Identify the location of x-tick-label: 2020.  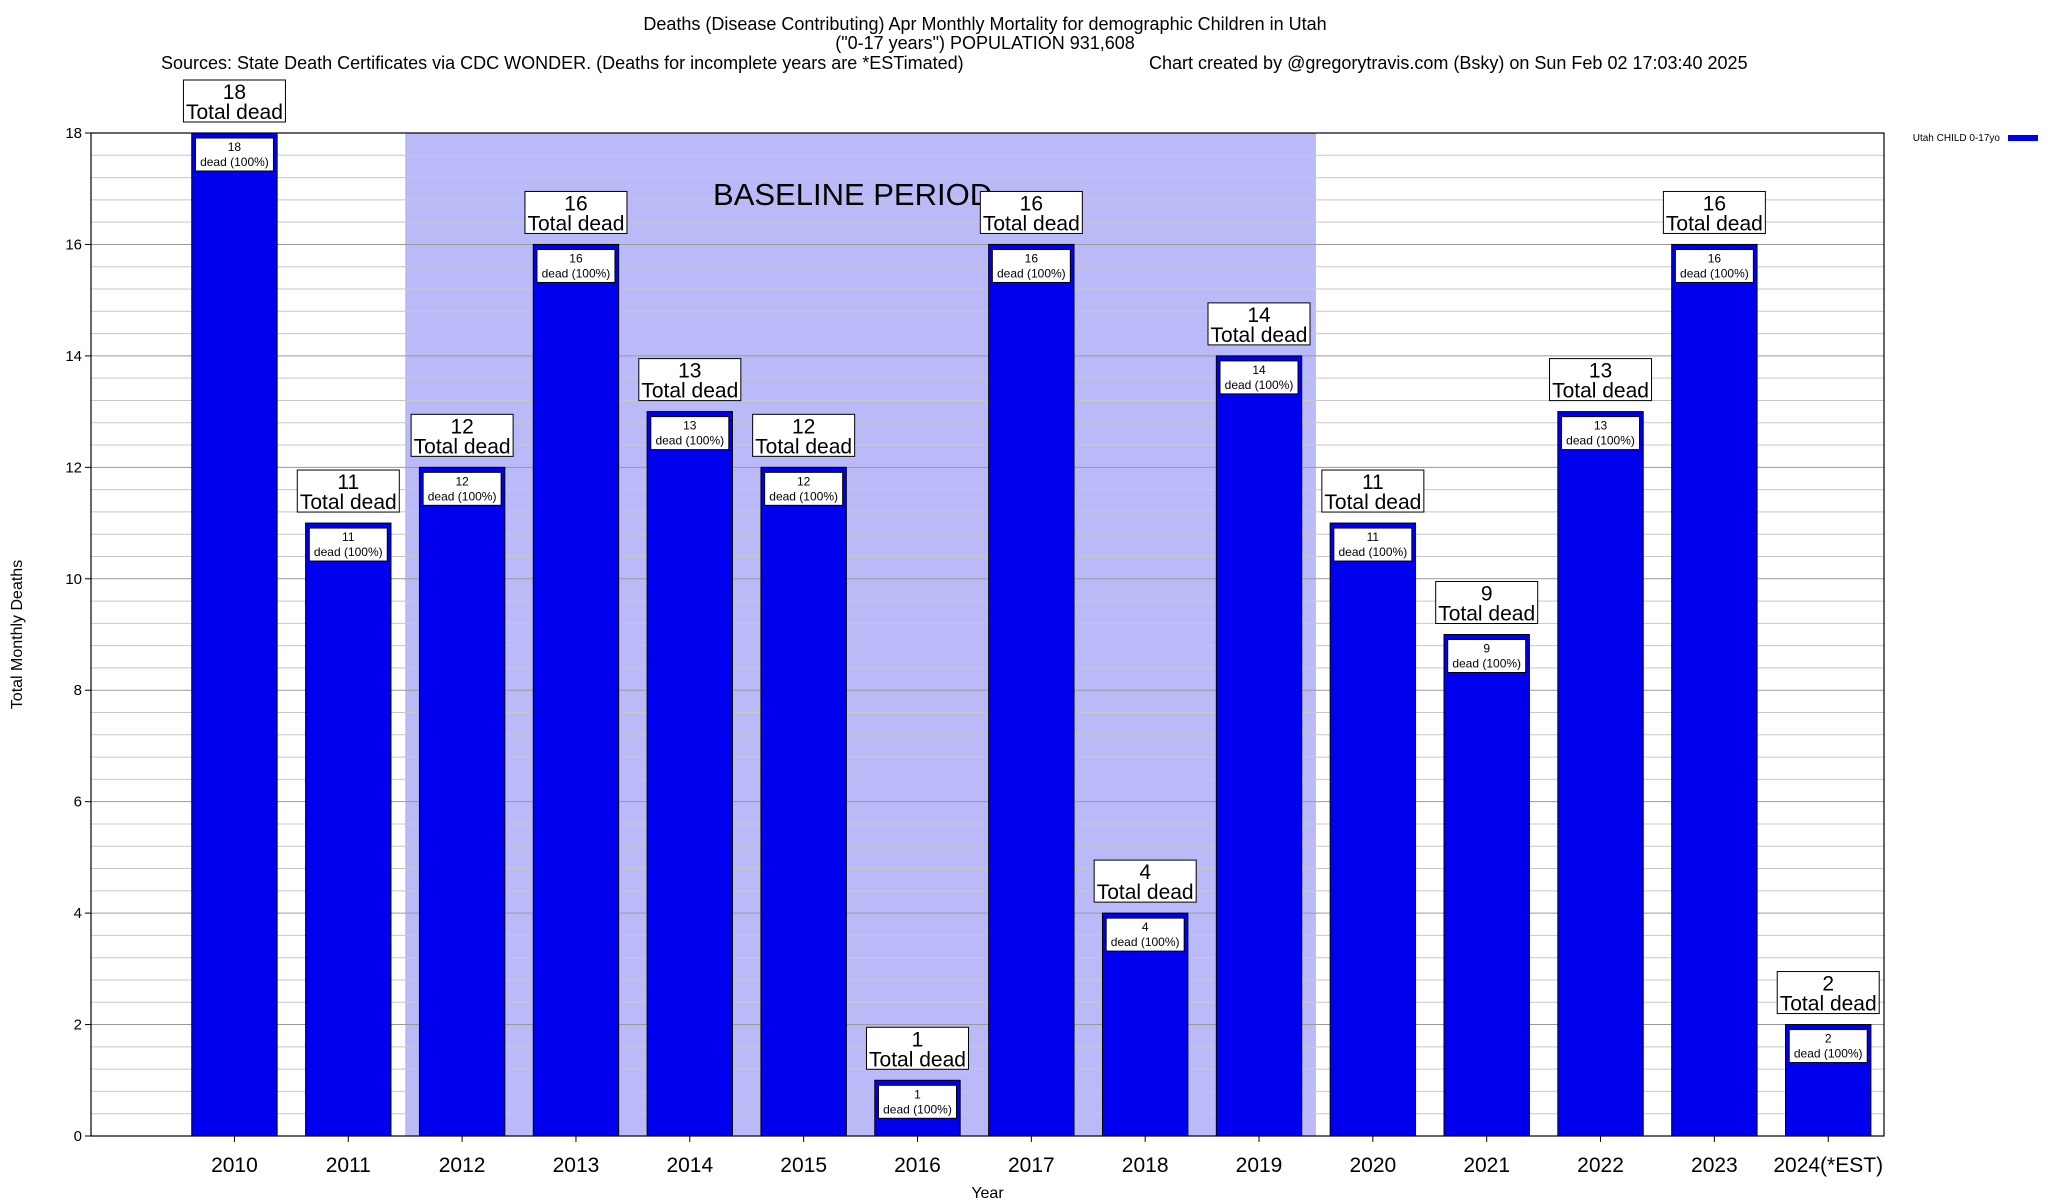
(1372, 1165).